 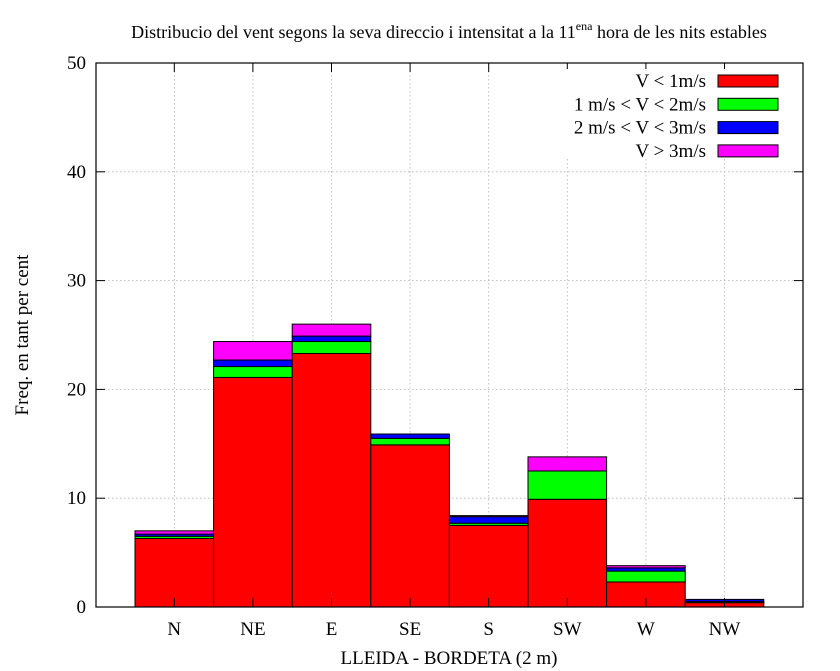 I want to click on y-tick-label: 0, so click(x=82, y=607).